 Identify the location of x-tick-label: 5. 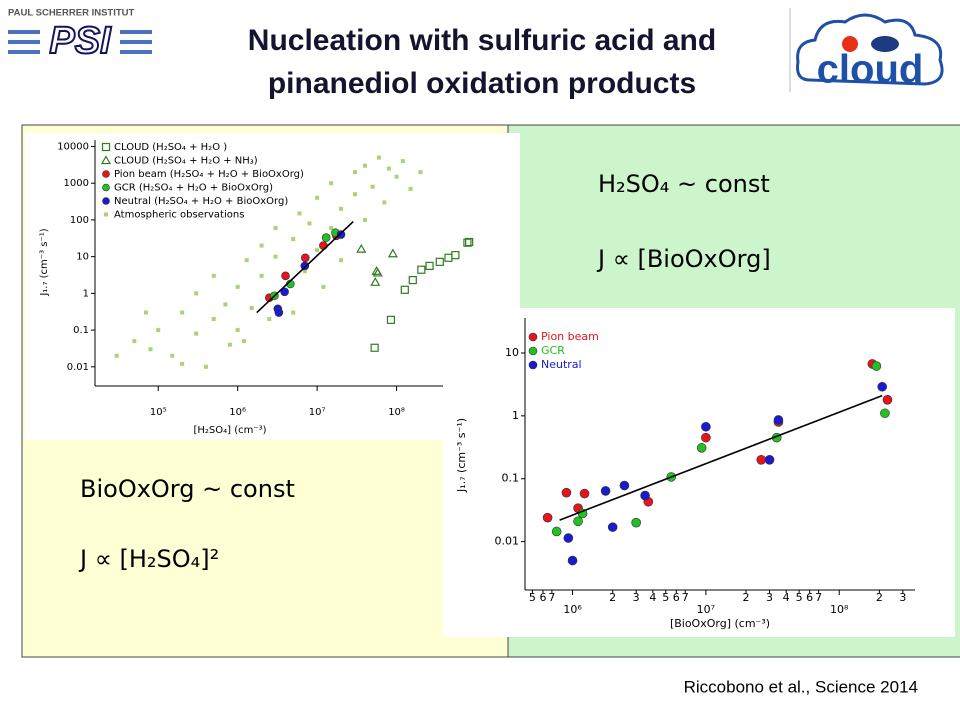
(799, 597).